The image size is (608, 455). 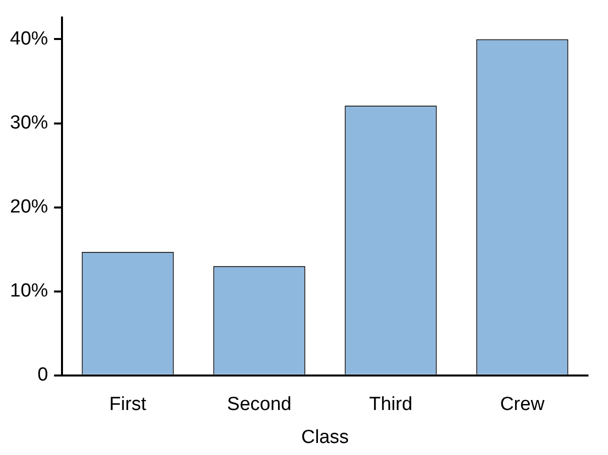 What do you see at coordinates (29, 291) in the screenshot?
I see `y-tick-label: 10%` at bounding box center [29, 291].